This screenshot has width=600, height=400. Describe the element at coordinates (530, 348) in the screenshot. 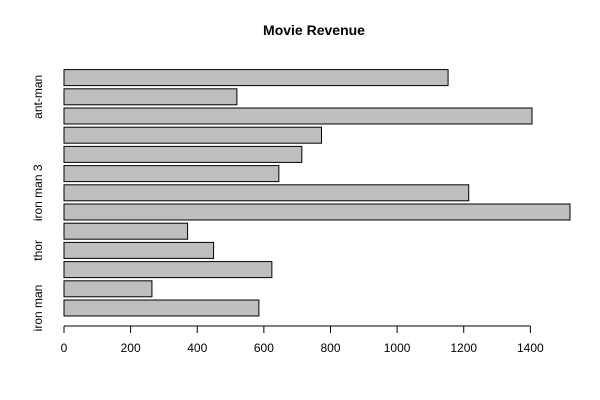

I see `x-tick-label-7: 1400` at that location.